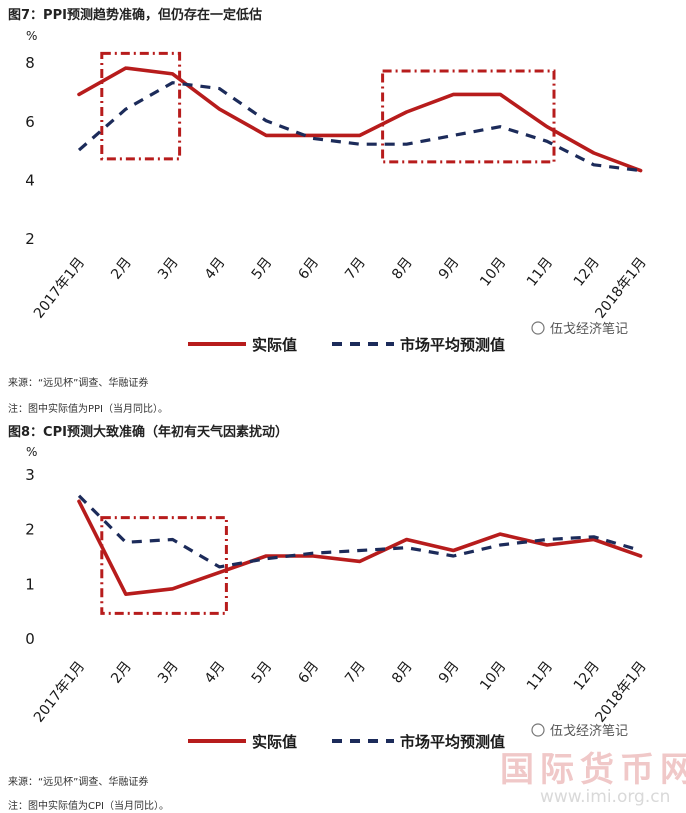 The height and width of the screenshot is (813, 686). Describe the element at coordinates (30, 639) in the screenshot. I see `y-tick-label: 0` at that location.